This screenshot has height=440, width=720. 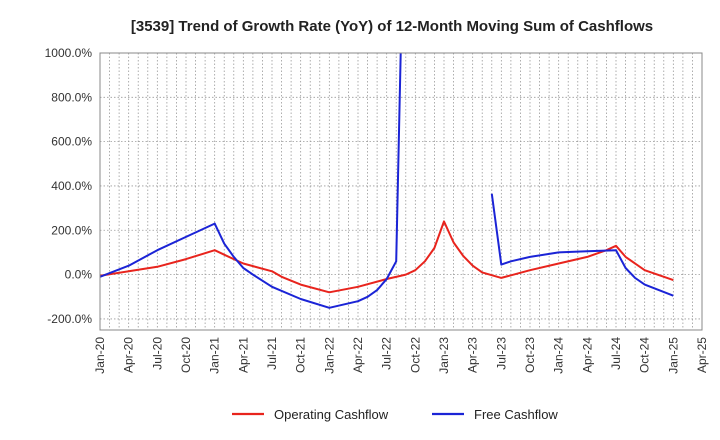 I want to click on x-tick-label: Apr-23, so click(x=473, y=355).